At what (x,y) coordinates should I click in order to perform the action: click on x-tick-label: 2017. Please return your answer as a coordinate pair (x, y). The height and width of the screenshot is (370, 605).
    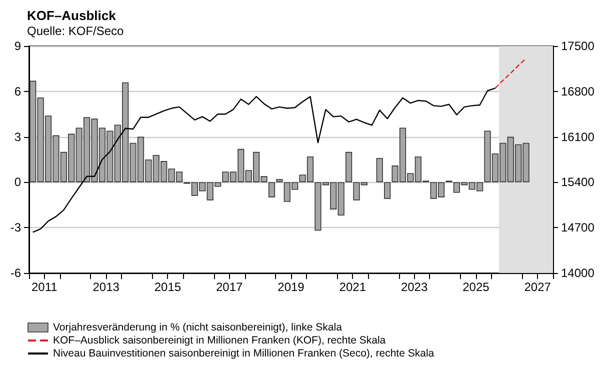
    Looking at the image, I should click on (230, 287).